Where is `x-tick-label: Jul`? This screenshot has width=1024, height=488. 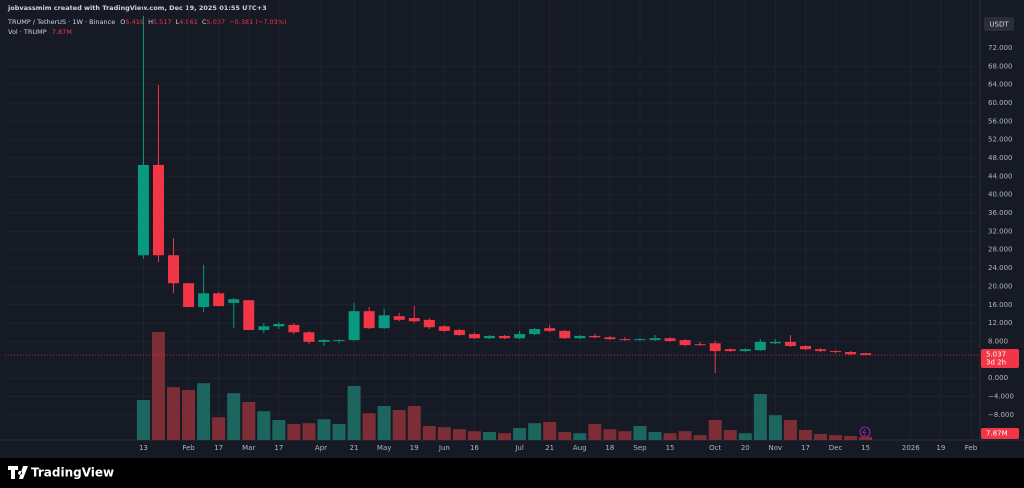 x-tick-label: Jul is located at coordinates (519, 448).